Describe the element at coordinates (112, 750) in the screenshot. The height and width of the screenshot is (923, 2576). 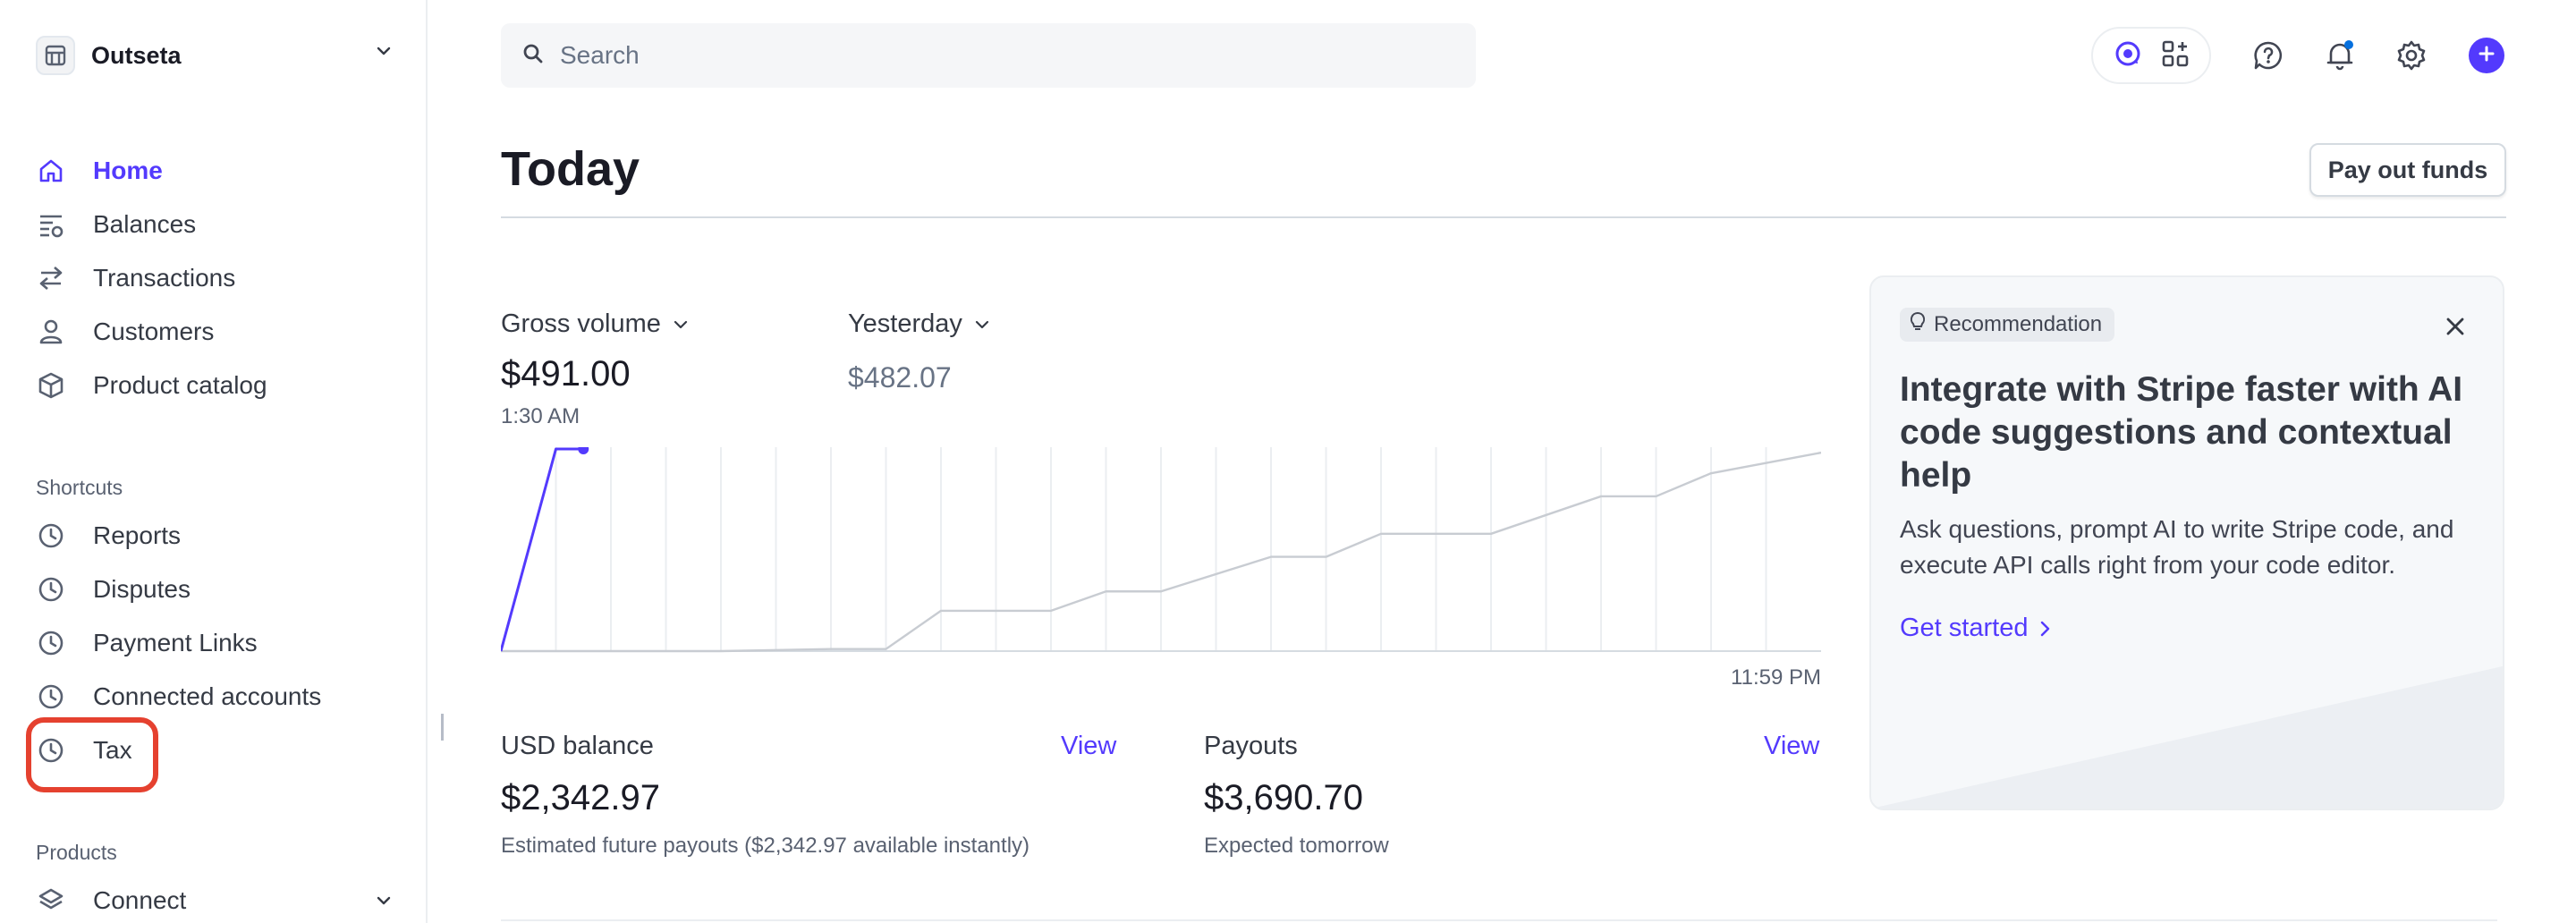
I see `shortcut-label: Tax` at that location.